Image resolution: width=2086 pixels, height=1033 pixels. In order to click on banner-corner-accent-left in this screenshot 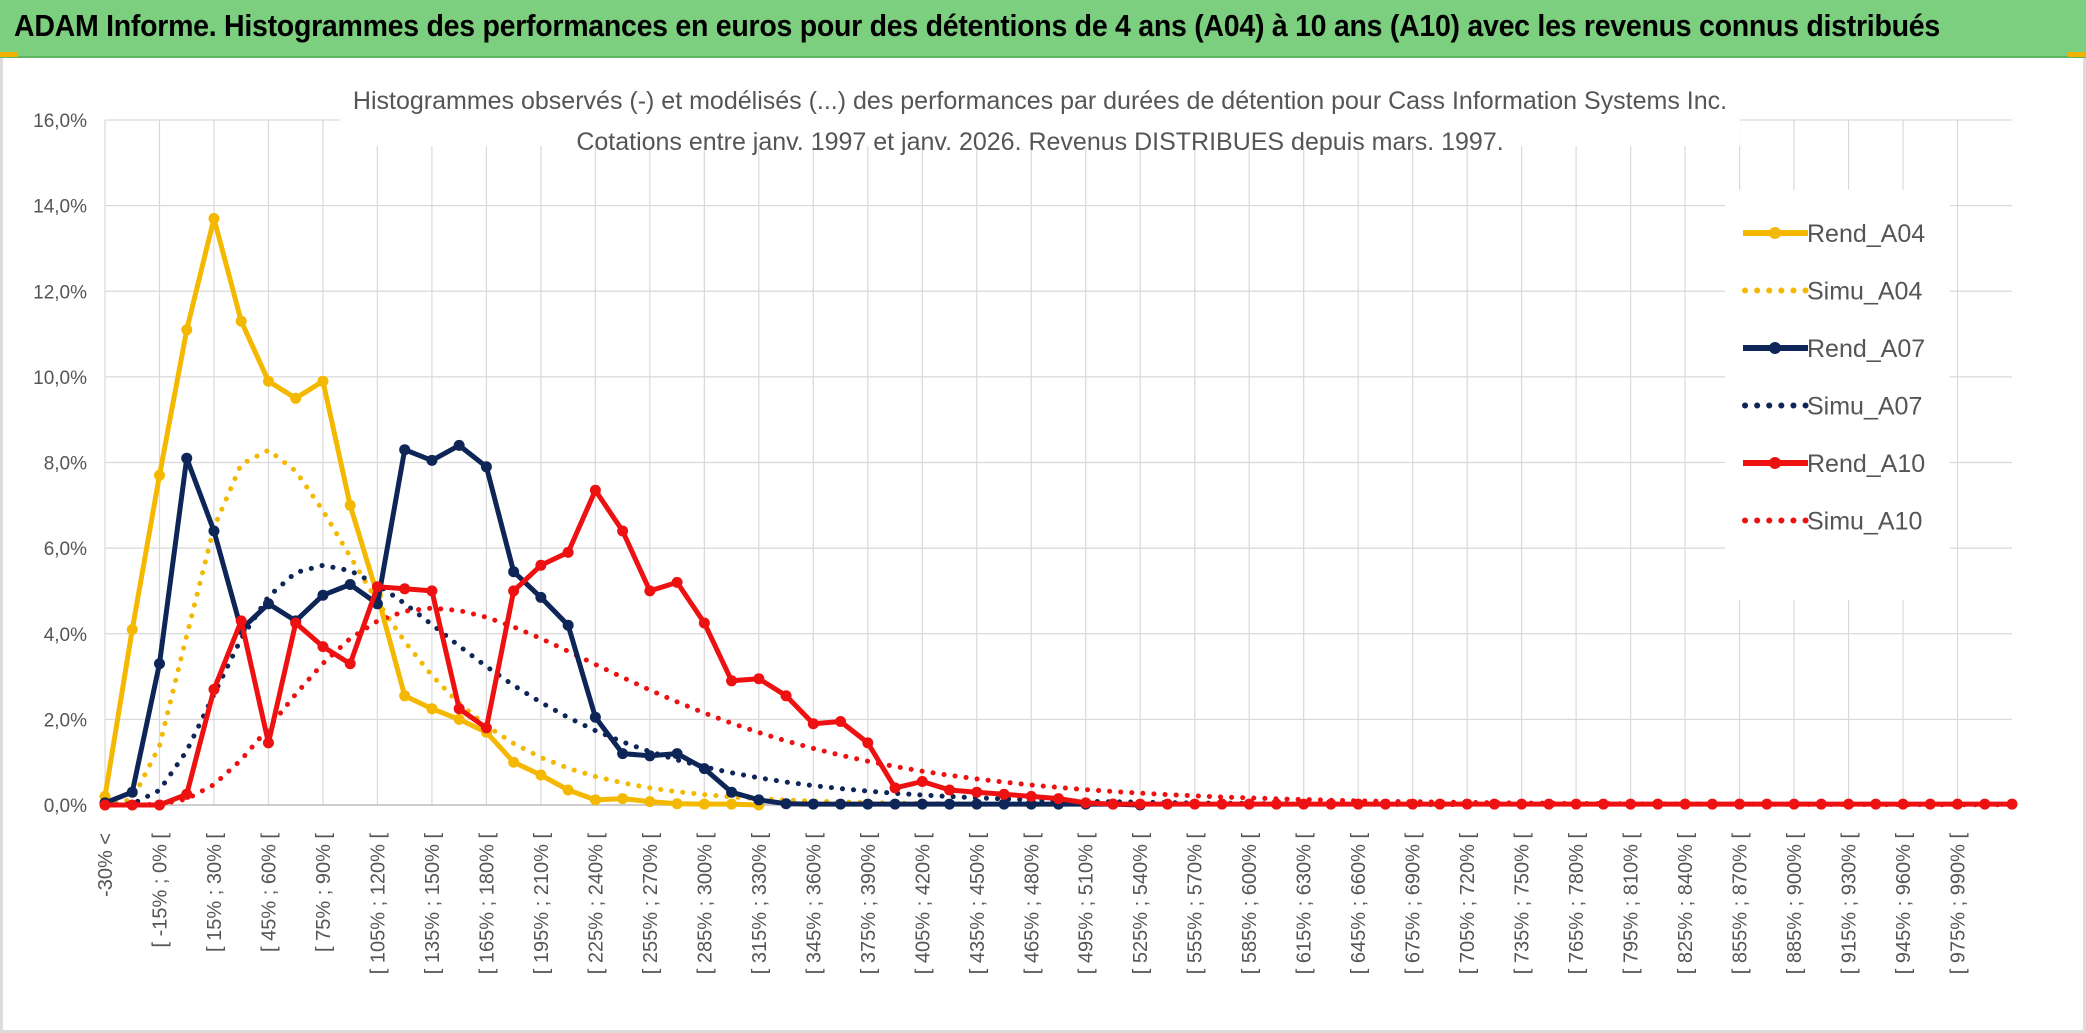, I will do `click(9, 54)`.